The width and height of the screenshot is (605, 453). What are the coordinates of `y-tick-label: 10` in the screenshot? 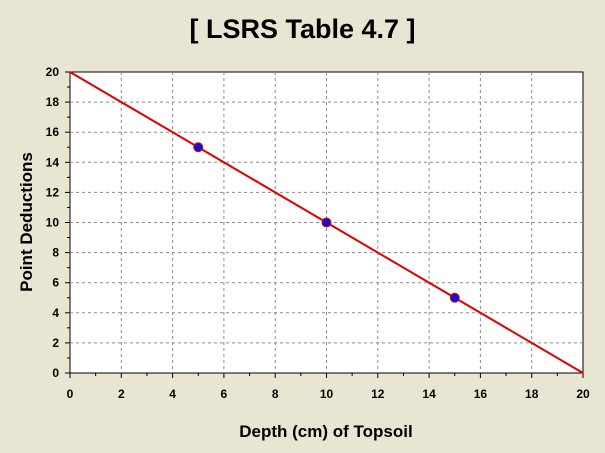 It's located at (53, 223).